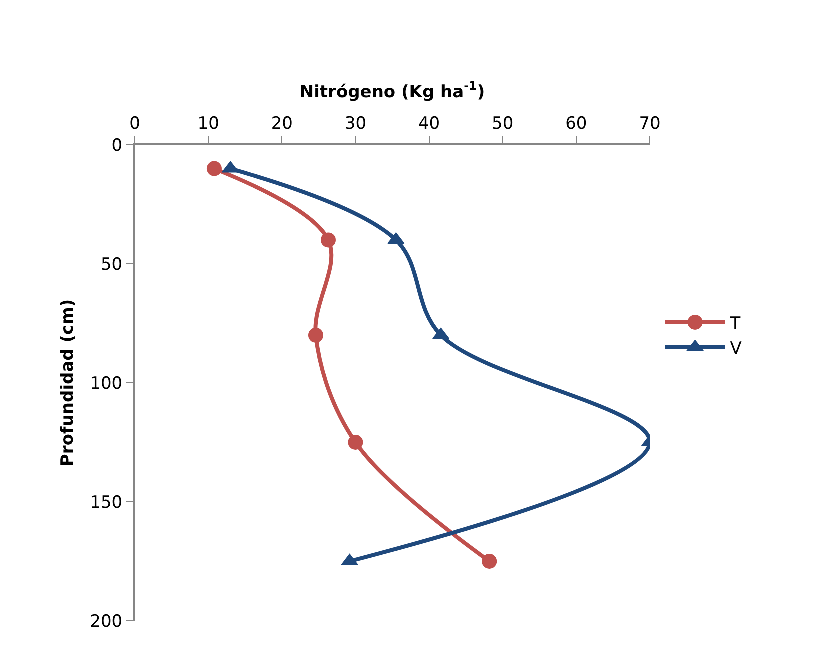 Image resolution: width=825 pixels, height=656 pixels. Describe the element at coordinates (106, 384) in the screenshot. I see `y-tick-label: 100` at that location.